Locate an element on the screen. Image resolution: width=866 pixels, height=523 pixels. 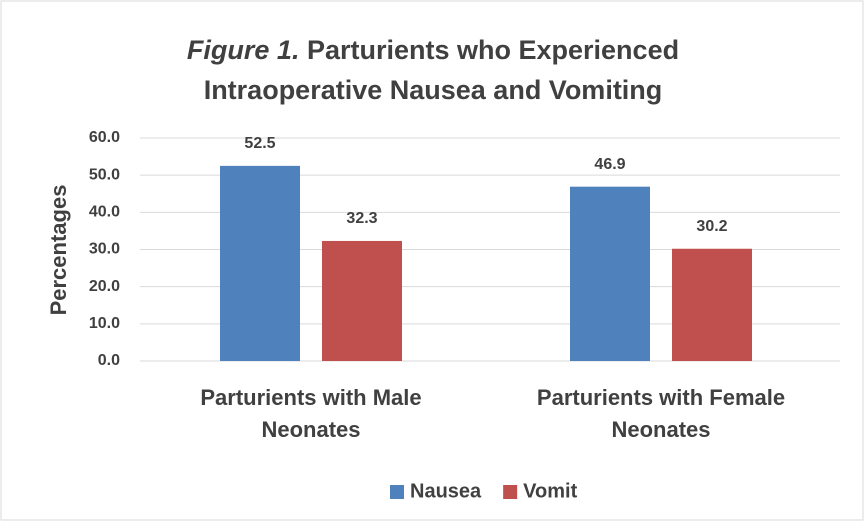
data-label: 32.3 is located at coordinates (361, 218).